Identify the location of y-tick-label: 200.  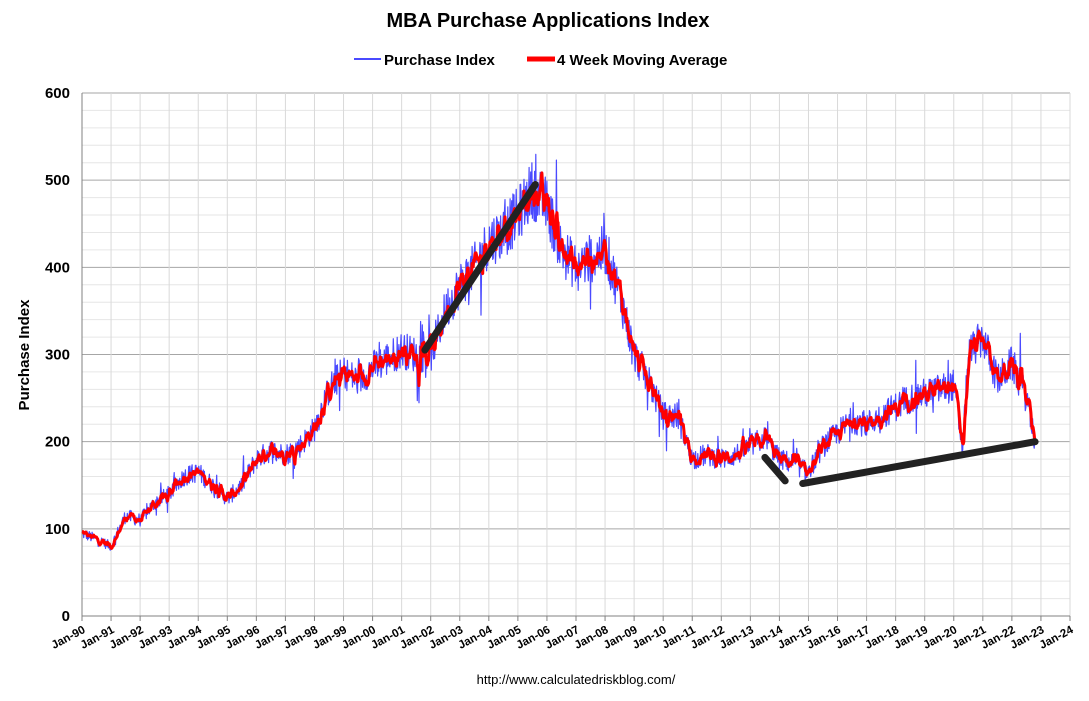
(57, 442).